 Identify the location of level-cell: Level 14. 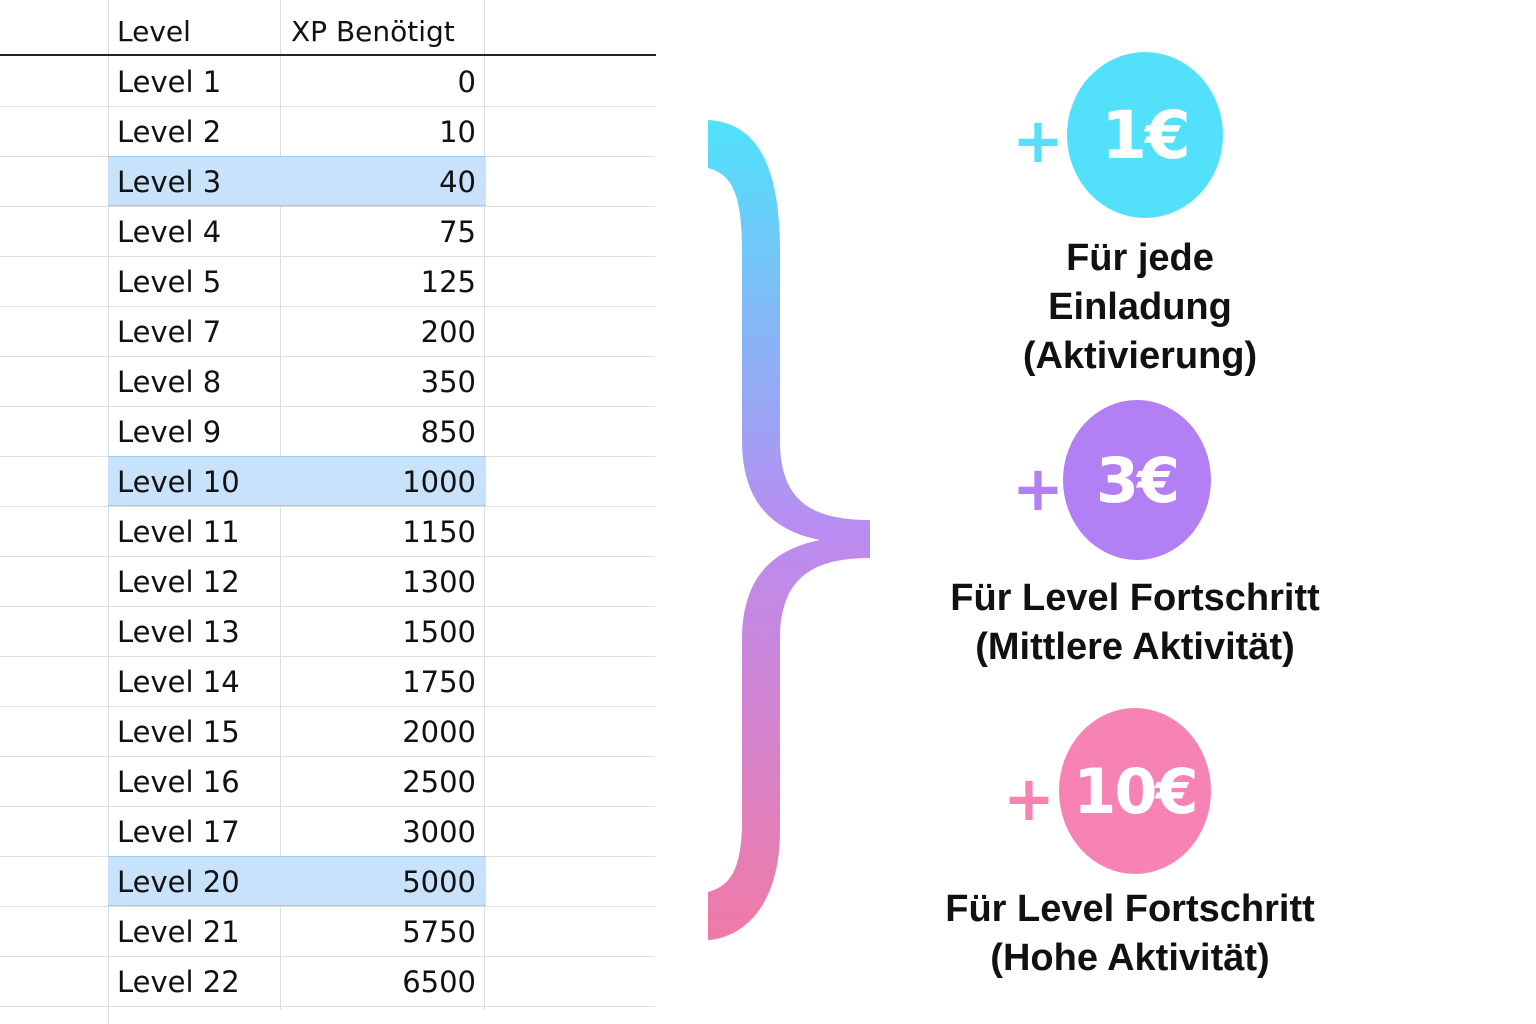
(178, 682).